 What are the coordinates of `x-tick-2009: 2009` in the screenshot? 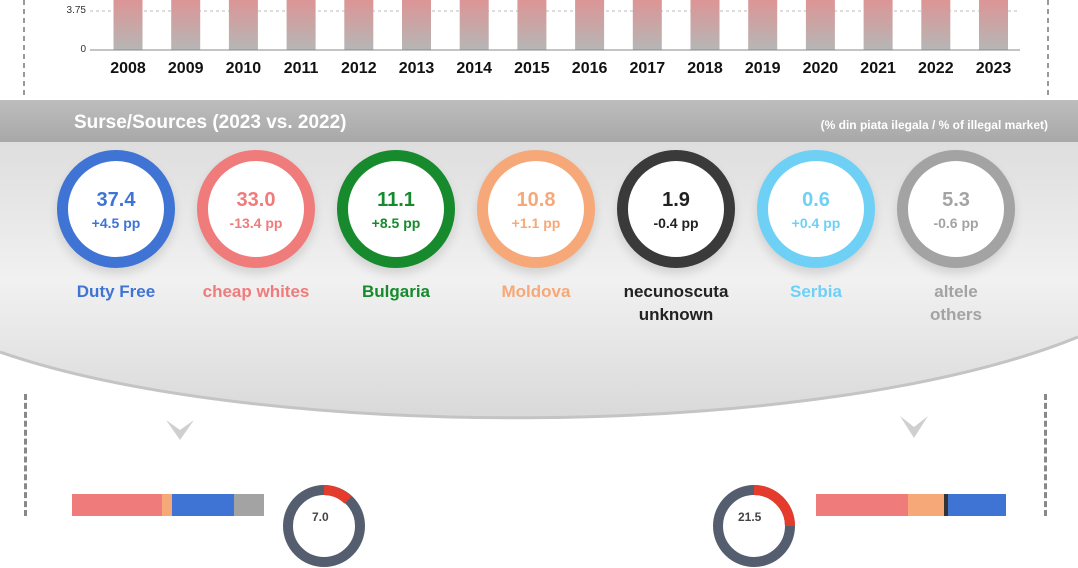 It's located at (185, 68).